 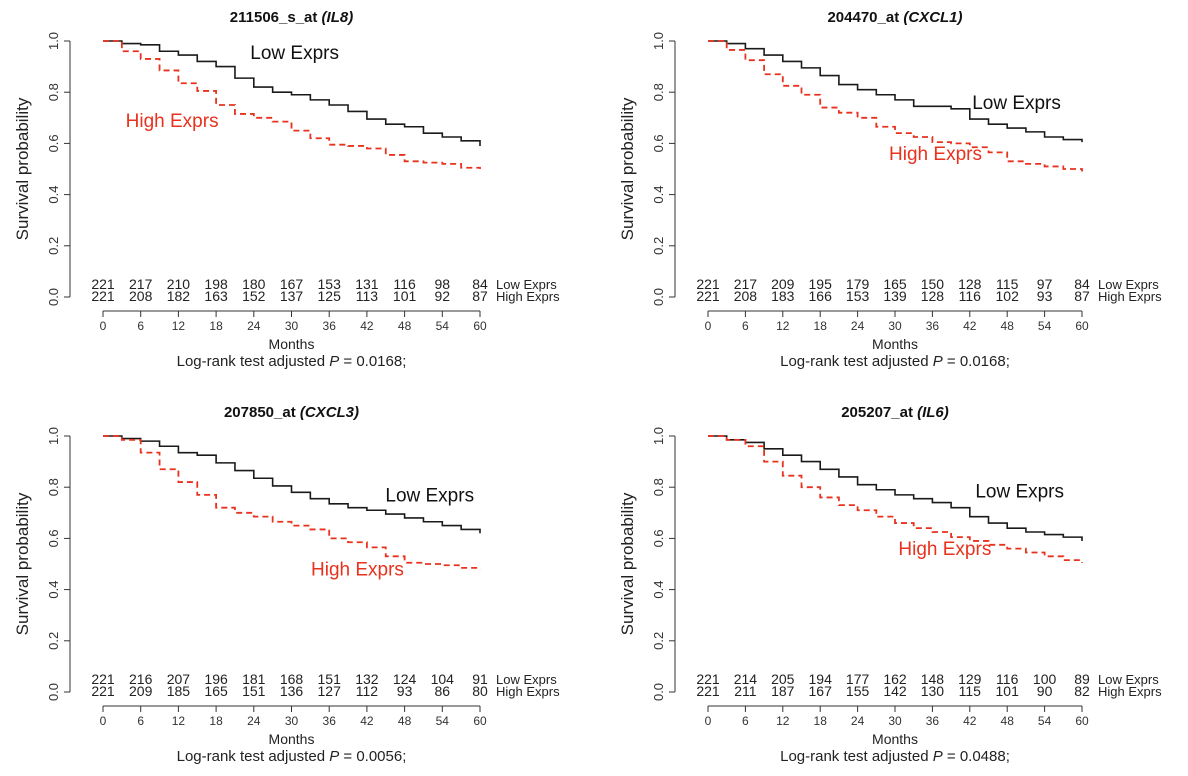 What do you see at coordinates (329, 412) in the screenshot?
I see `chart-title-gene: (CXCL3)` at bounding box center [329, 412].